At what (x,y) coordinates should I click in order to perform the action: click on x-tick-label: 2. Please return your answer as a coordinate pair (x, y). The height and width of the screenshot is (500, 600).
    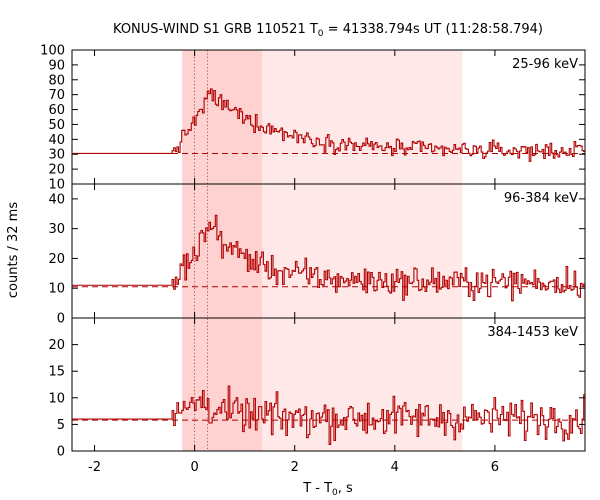
    Looking at the image, I should click on (295, 467).